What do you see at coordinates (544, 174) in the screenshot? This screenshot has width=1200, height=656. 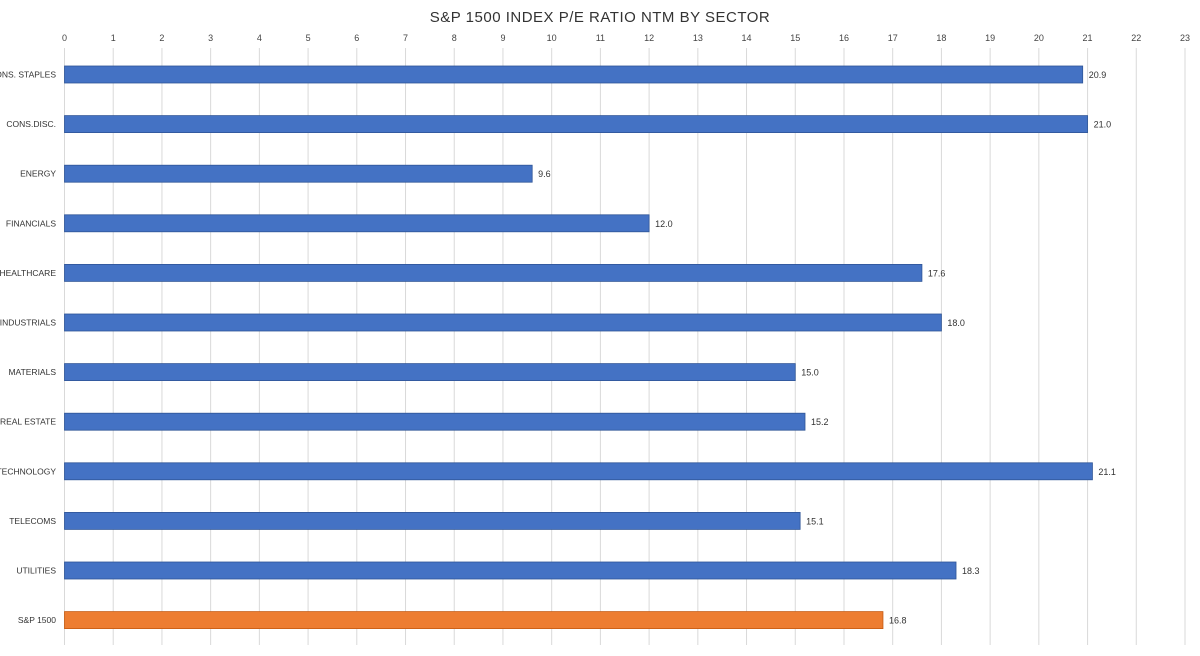 I see `data-label: 9.6` at bounding box center [544, 174].